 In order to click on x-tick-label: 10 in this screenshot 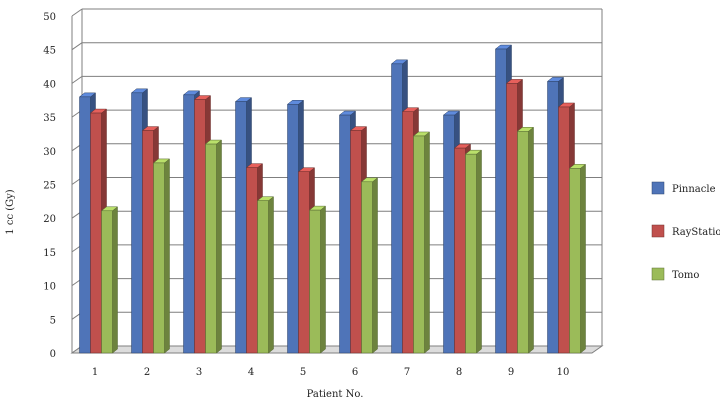, I will do `click(563, 372)`.